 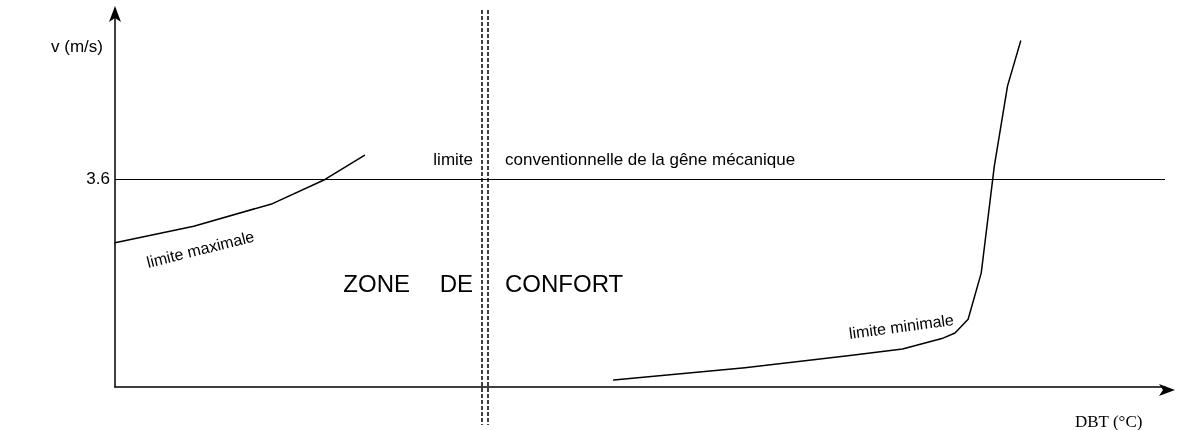 I want to click on annotation: DE, so click(x=456, y=283).